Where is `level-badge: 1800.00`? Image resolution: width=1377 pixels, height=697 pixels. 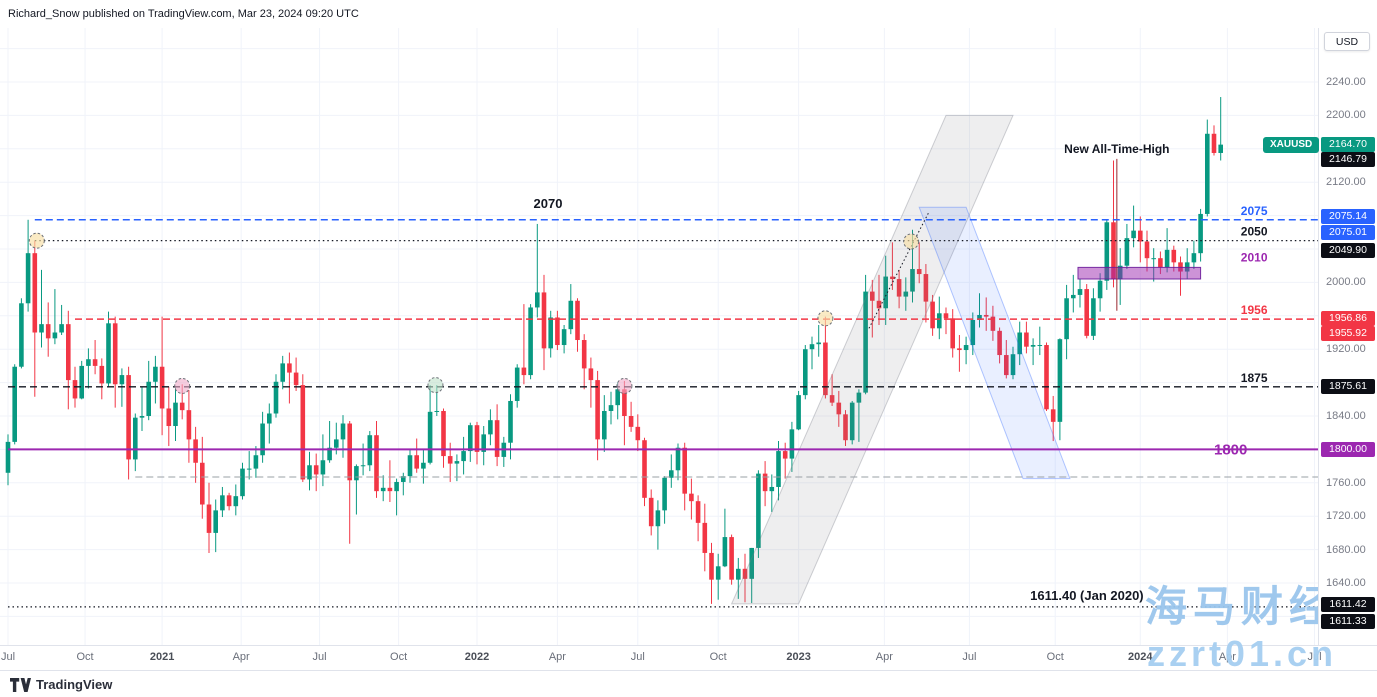 level-badge: 1800.00 is located at coordinates (1348, 449).